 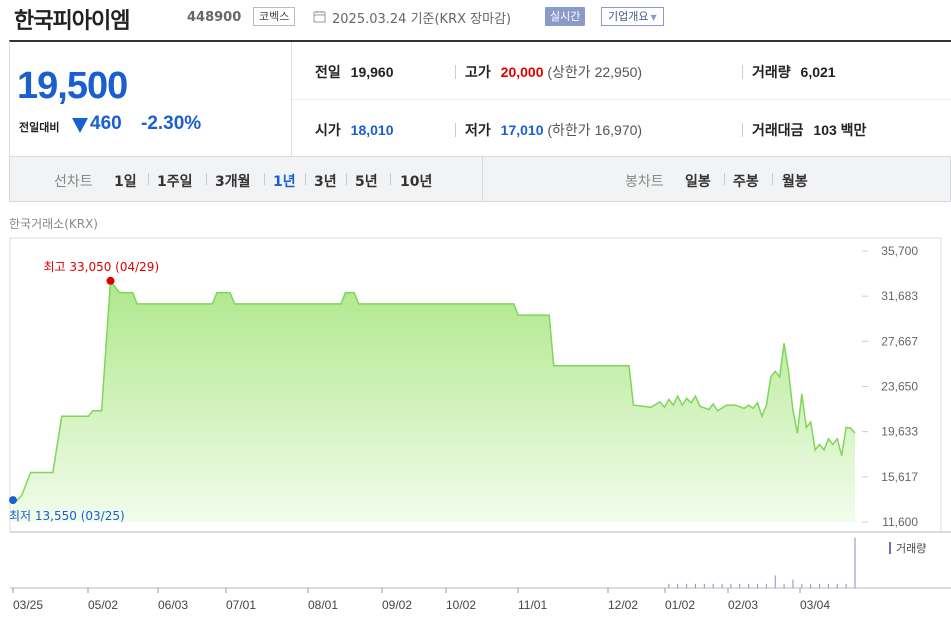 What do you see at coordinates (809, 130) in the screenshot?
I see `stat-amount: 거래대금 103 백만` at bounding box center [809, 130].